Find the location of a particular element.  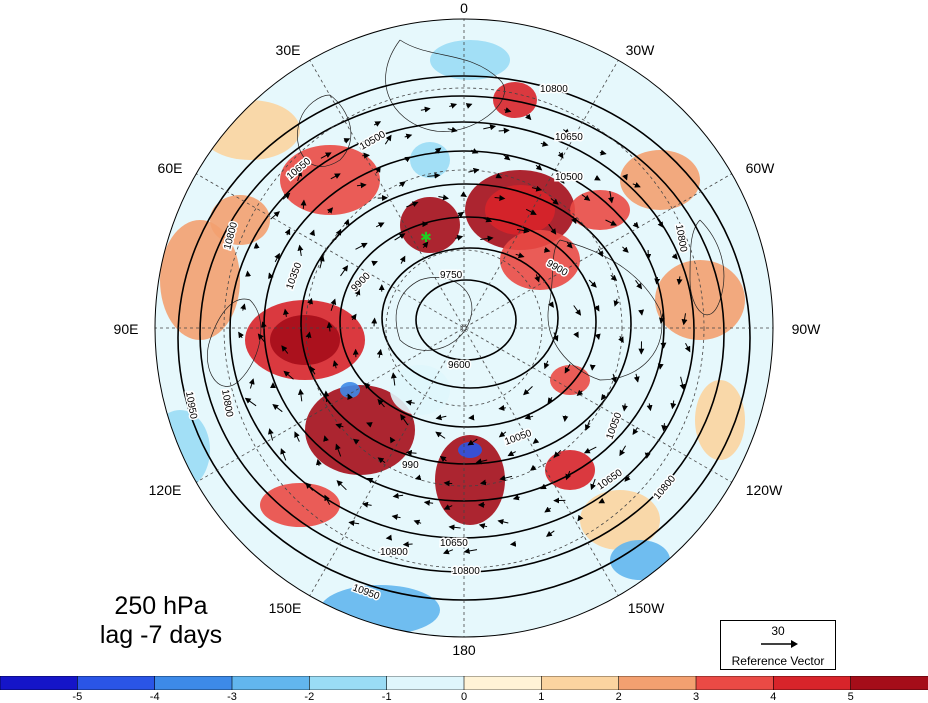

reference-arrow-icon is located at coordinates (779, 644).